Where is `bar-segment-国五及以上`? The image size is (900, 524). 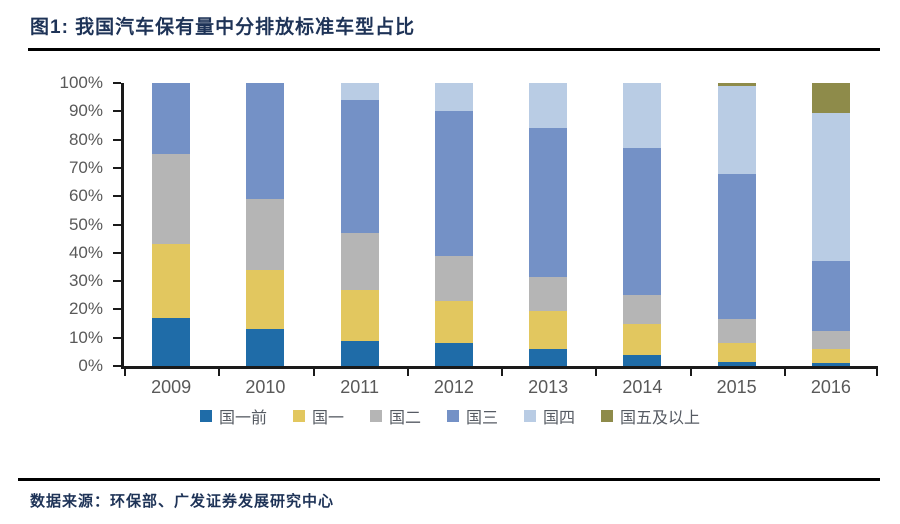 bar-segment-国五及以上 is located at coordinates (736, 84).